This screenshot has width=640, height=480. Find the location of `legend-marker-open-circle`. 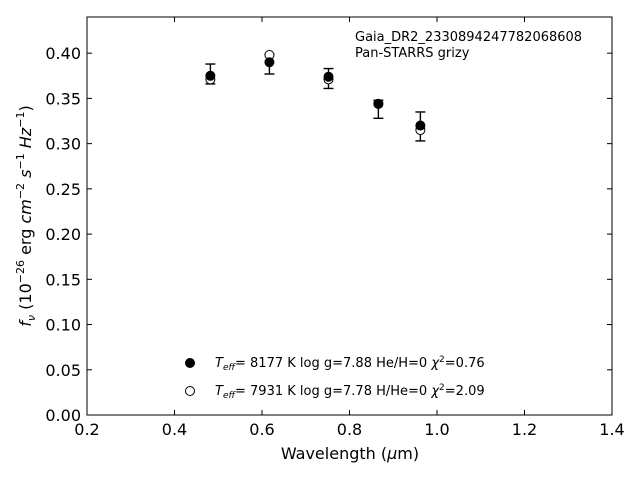

legend-marker-open-circle is located at coordinates (190, 391).